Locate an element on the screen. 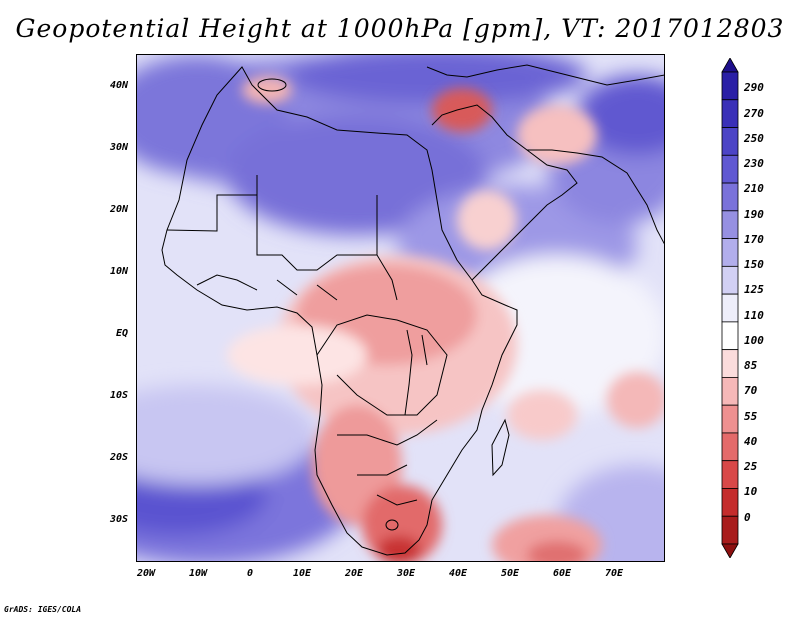 The height and width of the screenshot is (618, 800). colorbar is located at coordinates (730, 308).